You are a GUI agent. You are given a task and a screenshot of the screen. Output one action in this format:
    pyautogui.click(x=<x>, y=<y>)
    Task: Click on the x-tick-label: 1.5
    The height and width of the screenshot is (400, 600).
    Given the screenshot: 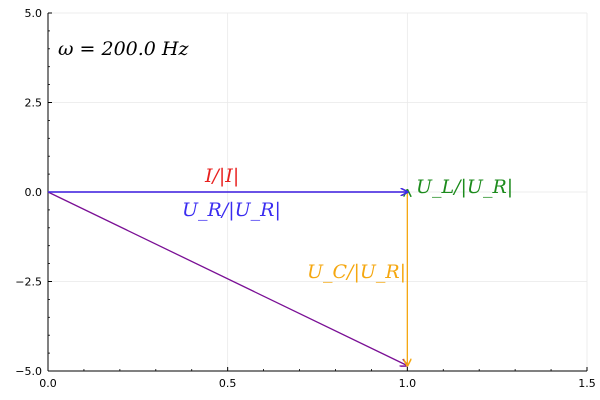 What is the action you would take?
    pyautogui.click(x=587, y=383)
    